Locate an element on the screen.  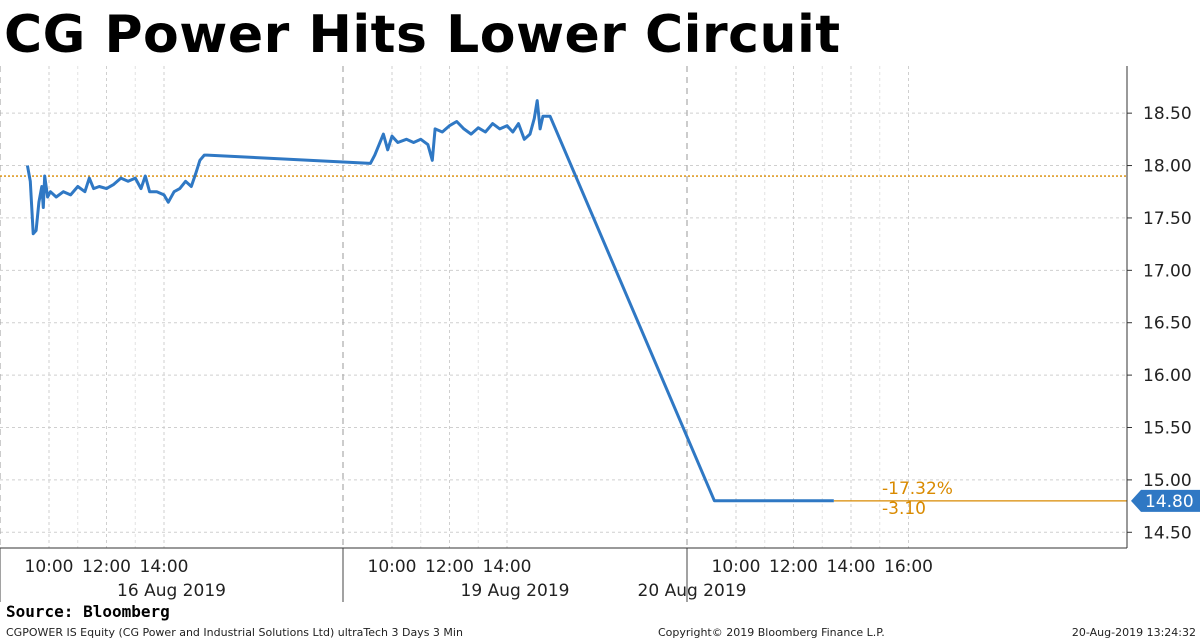
abs-change-label: -3.10 is located at coordinates (904, 509).